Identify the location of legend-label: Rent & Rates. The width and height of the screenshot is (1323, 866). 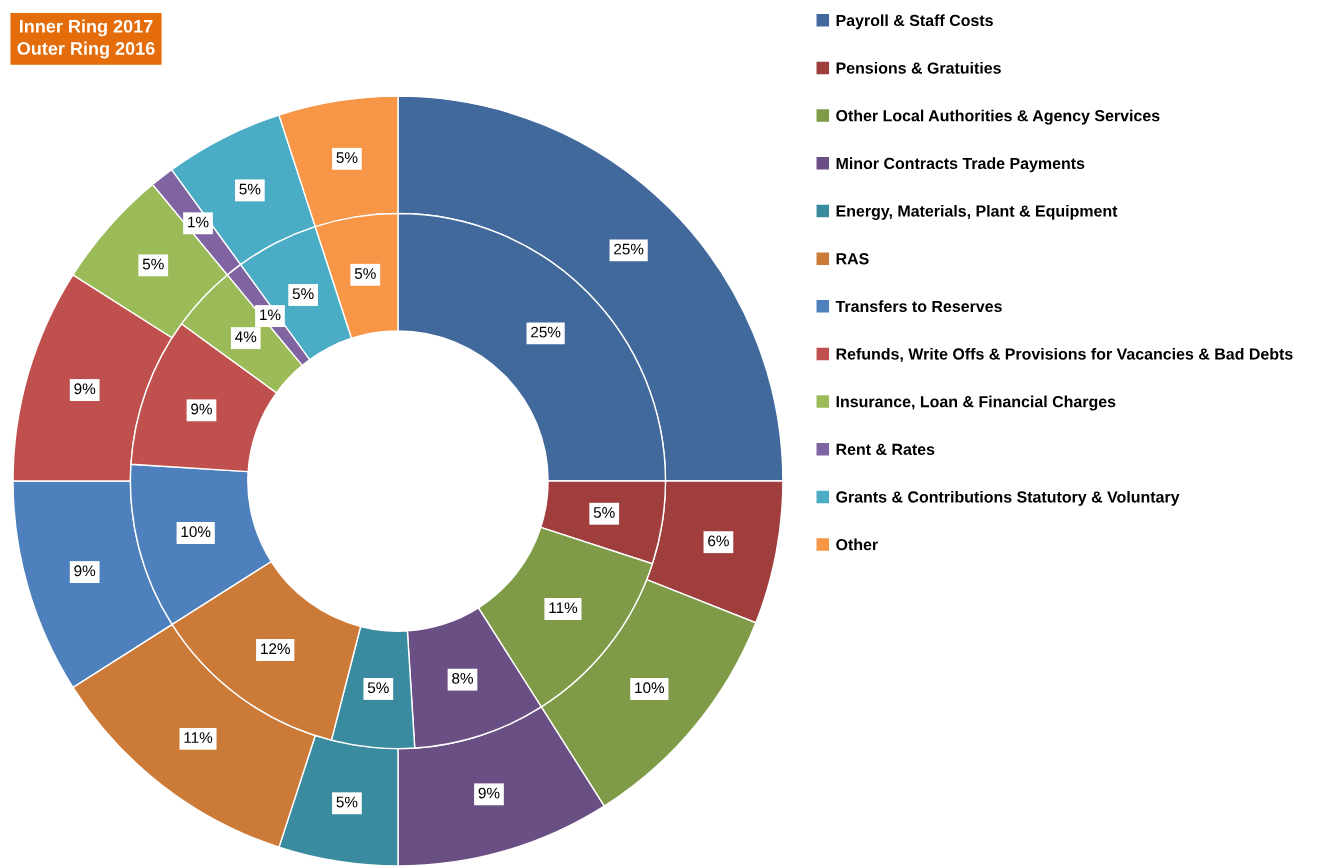
(885, 449).